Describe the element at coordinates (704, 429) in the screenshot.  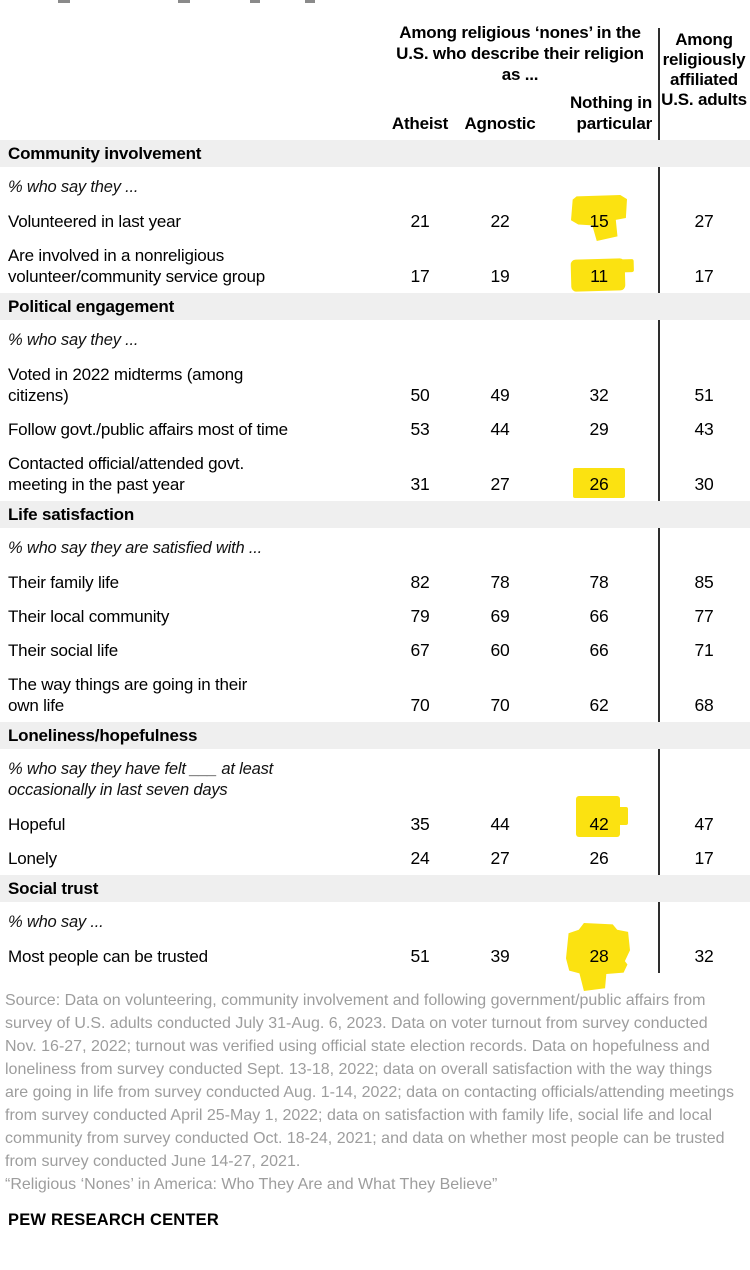
I see `value-cell: 43` at that location.